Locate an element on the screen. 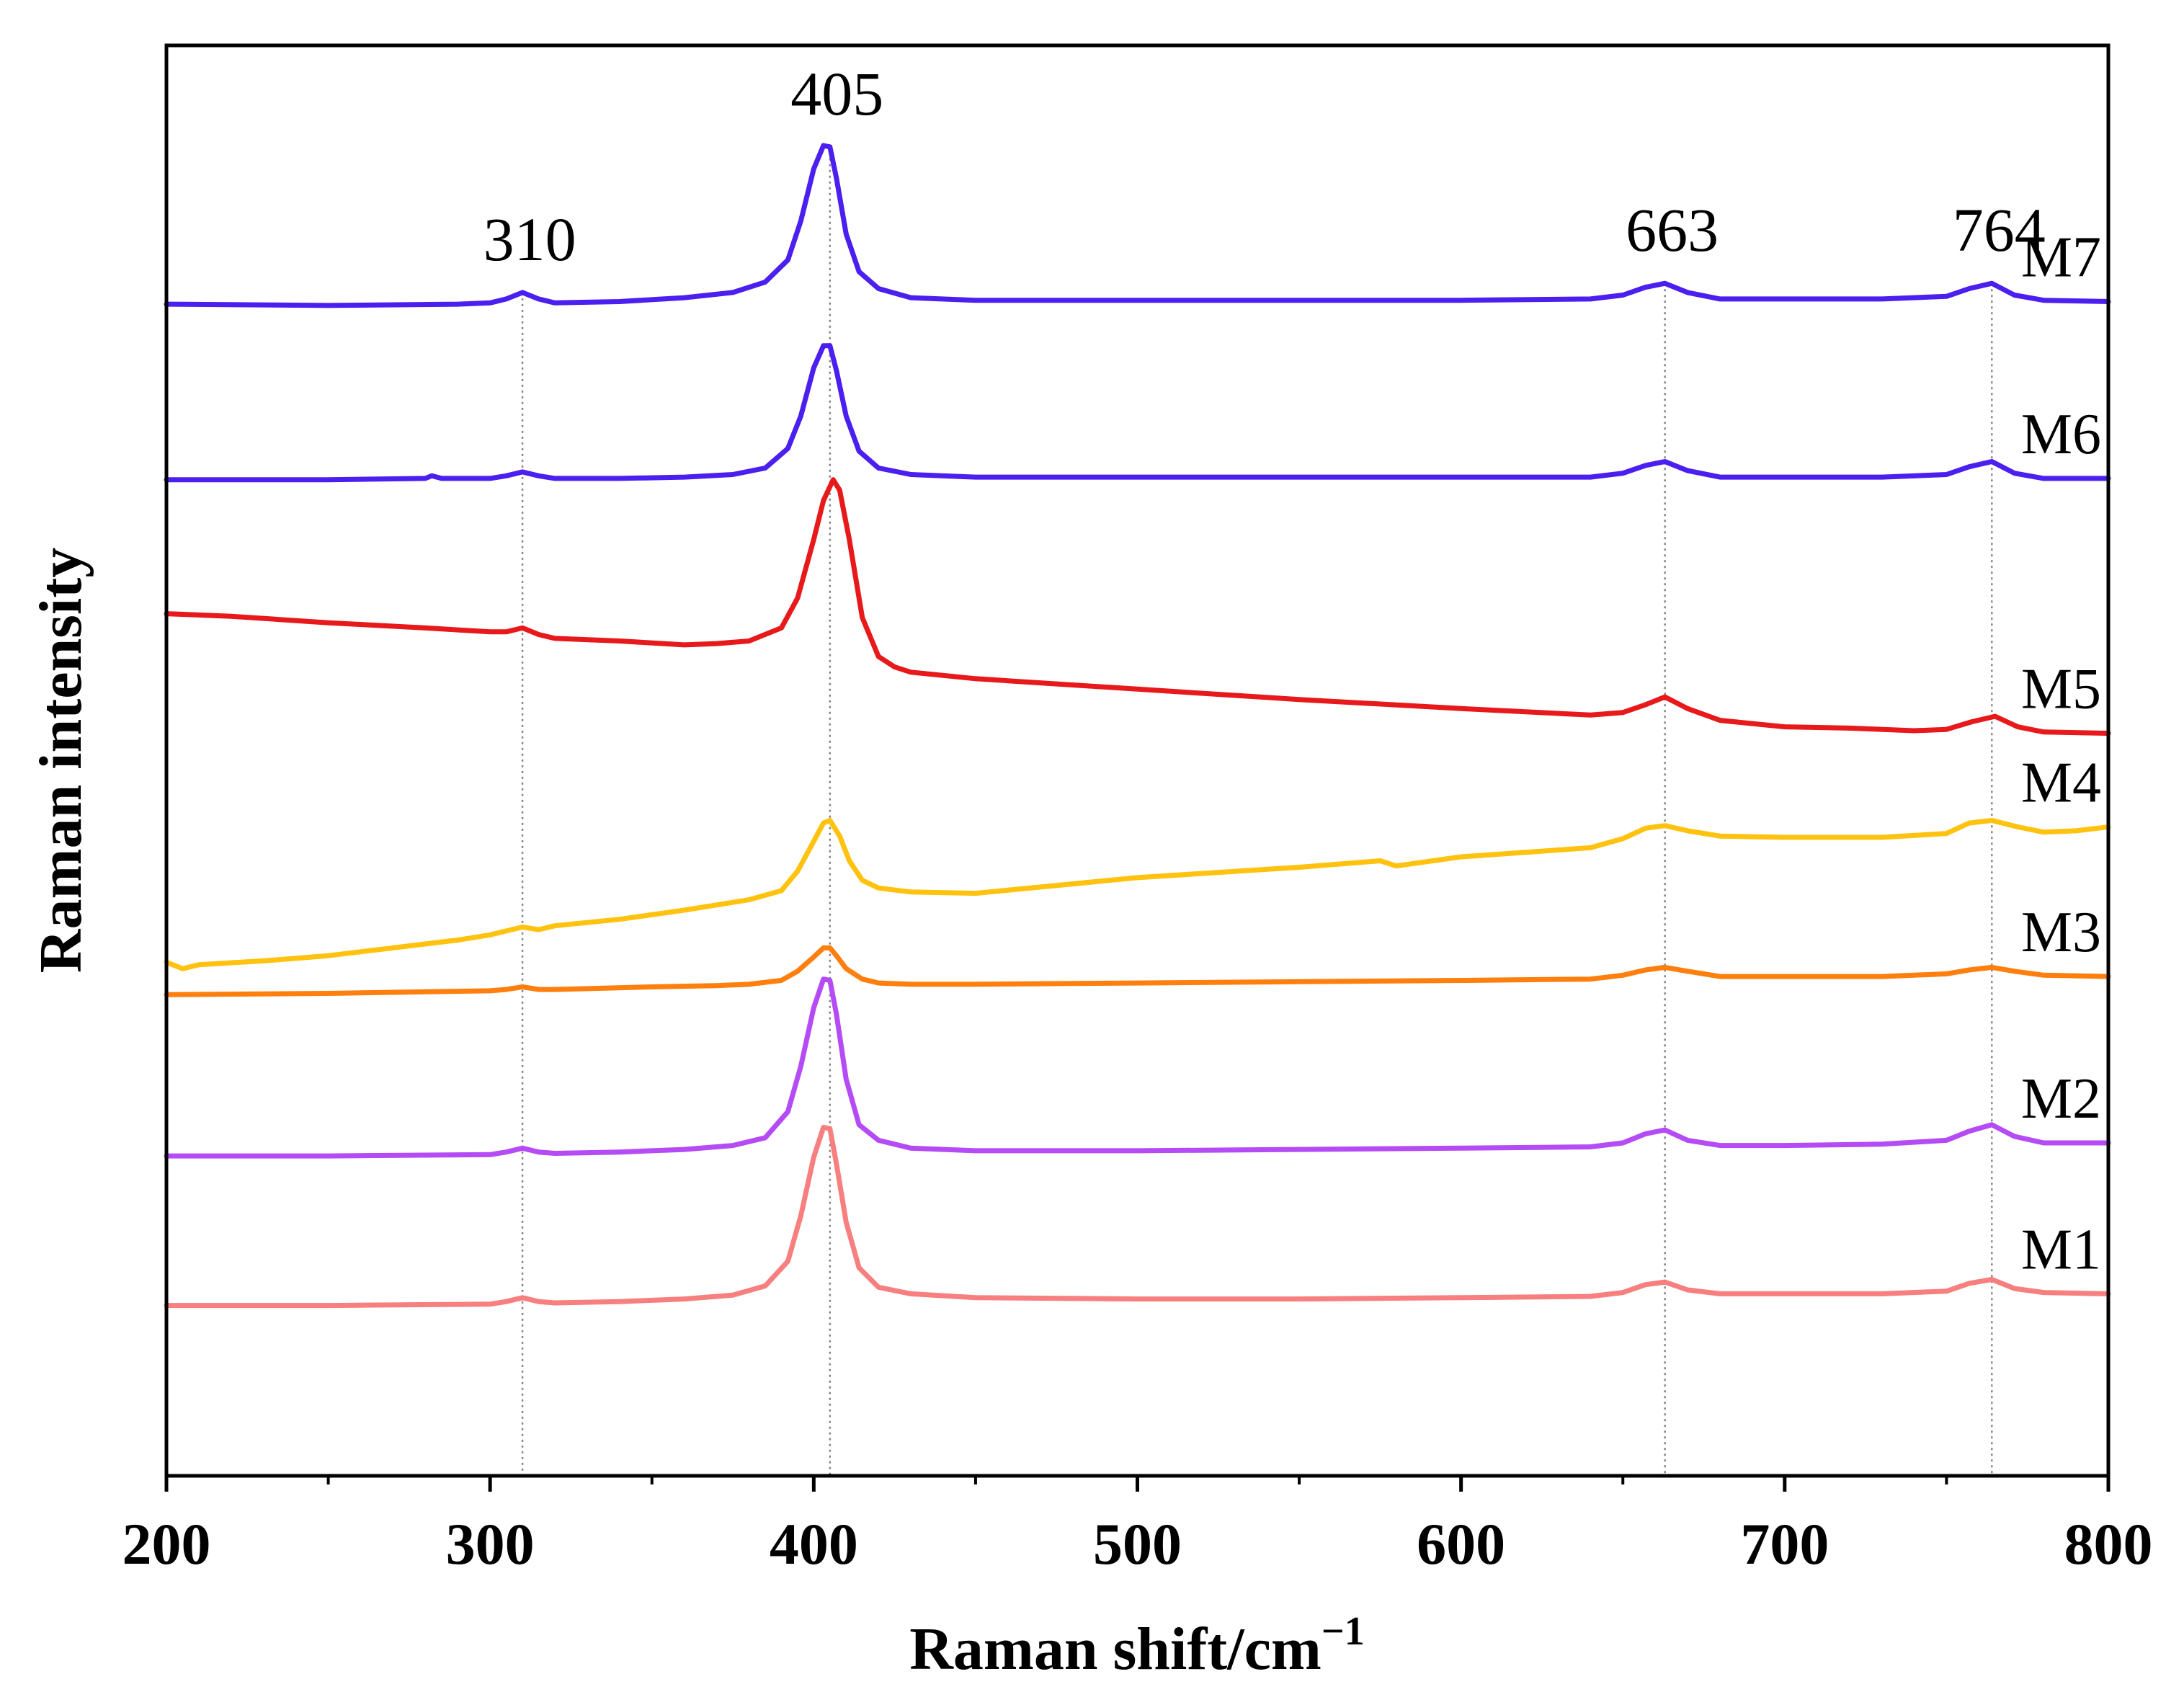  series-labels: M7 M6 M5 M4 M3 M2 M1 is located at coordinates (2061, 753).